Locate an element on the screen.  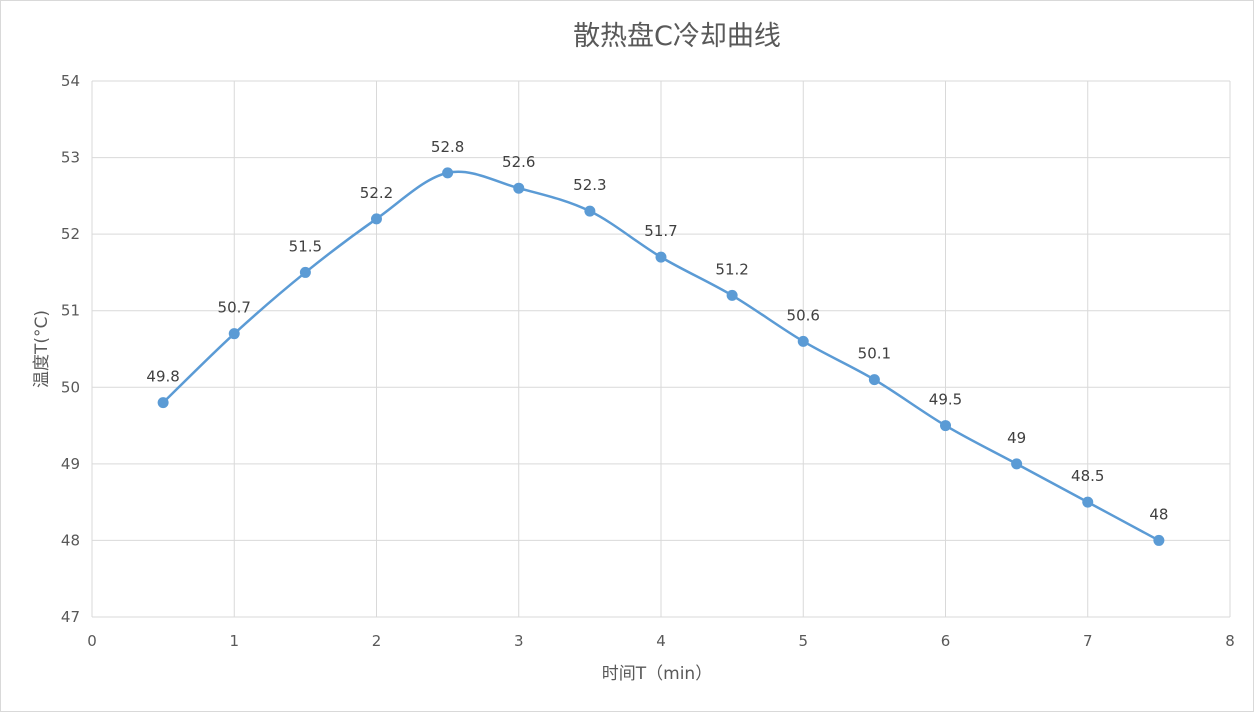
chart-title: 散热盘C冷却曲线 is located at coordinates (677, 36).